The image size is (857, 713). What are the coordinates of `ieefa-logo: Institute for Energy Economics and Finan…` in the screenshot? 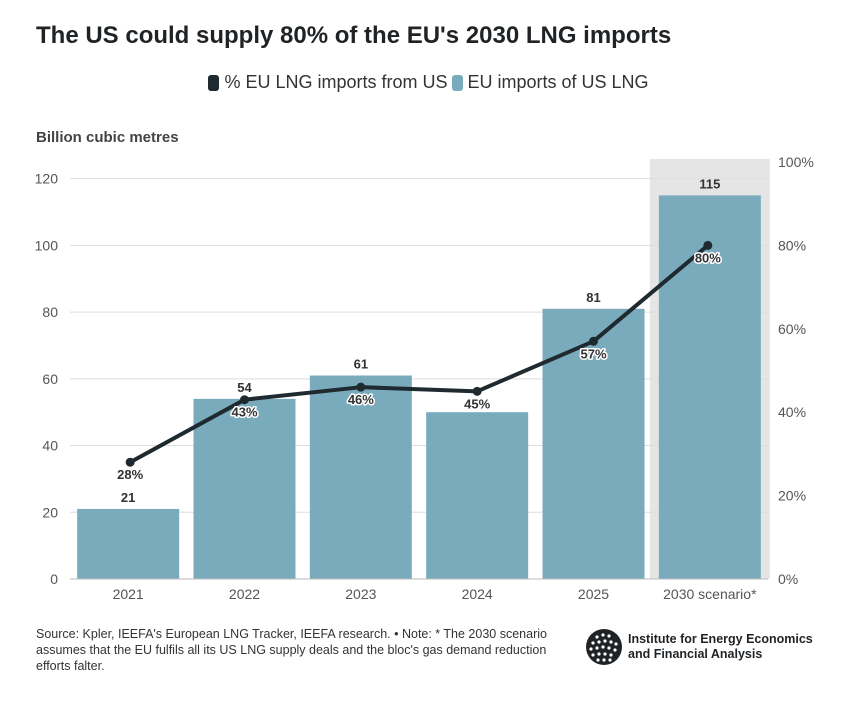 It's located at (698, 647).